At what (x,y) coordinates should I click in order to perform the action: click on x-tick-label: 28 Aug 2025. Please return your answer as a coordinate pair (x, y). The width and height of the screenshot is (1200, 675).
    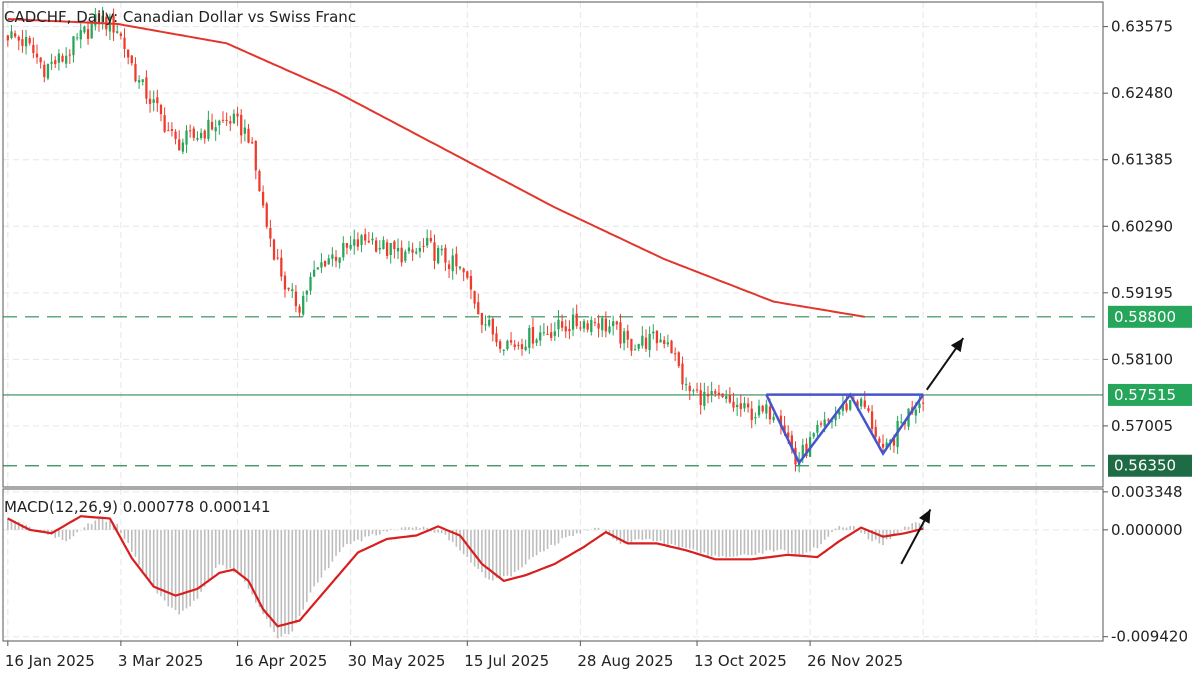
    Looking at the image, I should click on (625, 661).